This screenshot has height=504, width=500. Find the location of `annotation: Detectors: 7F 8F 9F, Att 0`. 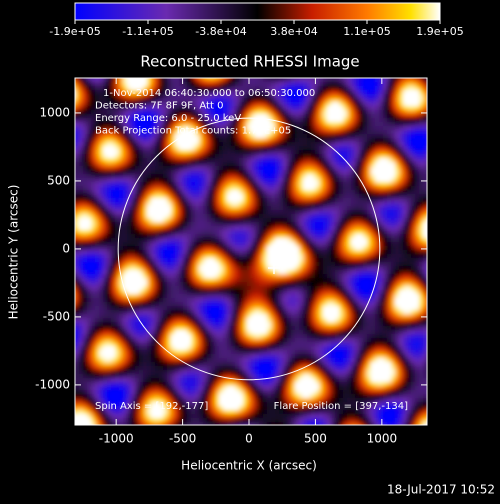

annotation: Detectors: 7F 8F 9F, Att 0 is located at coordinates (159, 106).